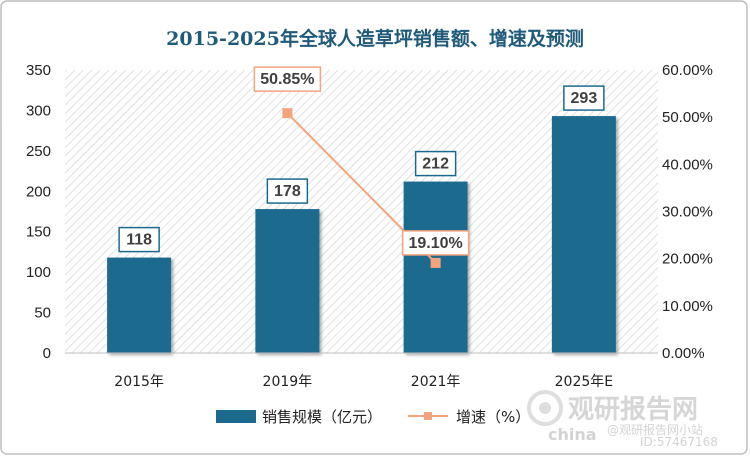 The height and width of the screenshot is (457, 750). I want to click on bar-value-label: 293, so click(584, 98).